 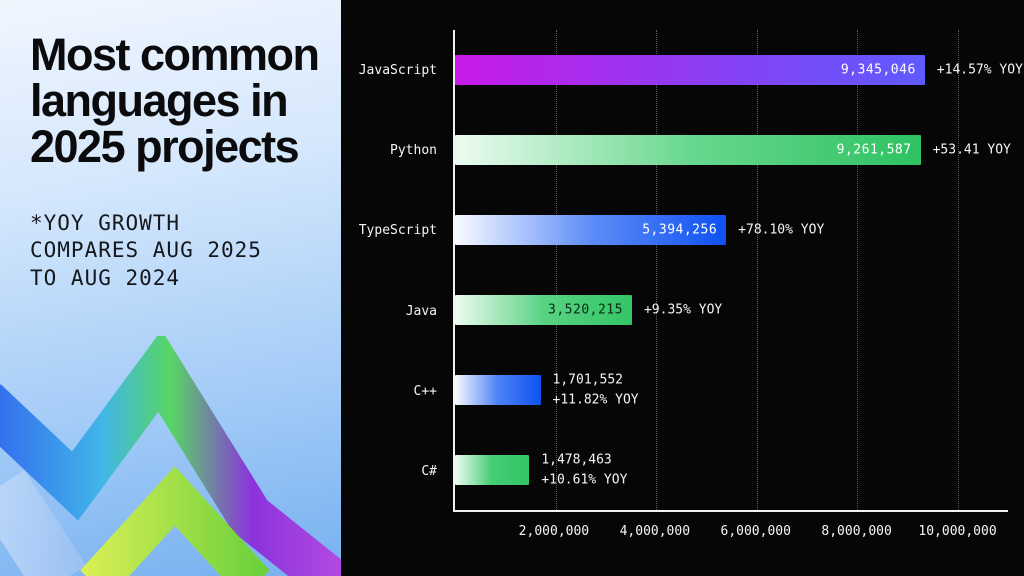 What do you see at coordinates (397, 271) in the screenshot?
I see `category-column: JavaScript Python TypeScript Java C++ C#` at bounding box center [397, 271].